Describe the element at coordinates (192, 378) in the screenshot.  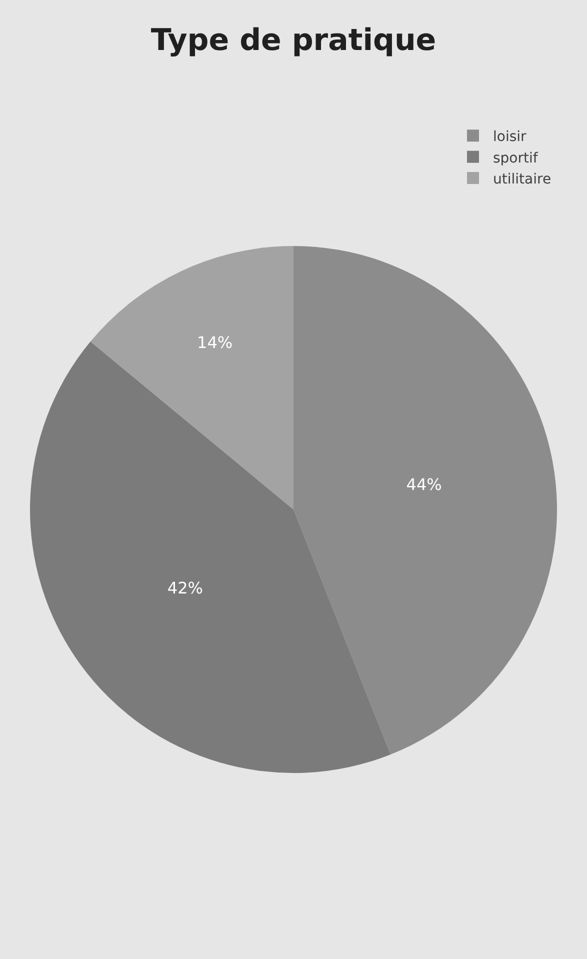
I see `pie-slice` at that location.